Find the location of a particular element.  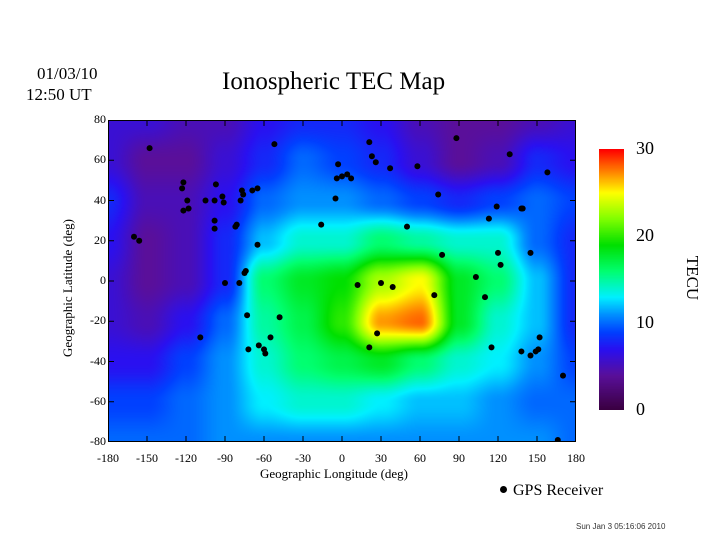

y-tick-label: -40 is located at coordinates (98, 360).